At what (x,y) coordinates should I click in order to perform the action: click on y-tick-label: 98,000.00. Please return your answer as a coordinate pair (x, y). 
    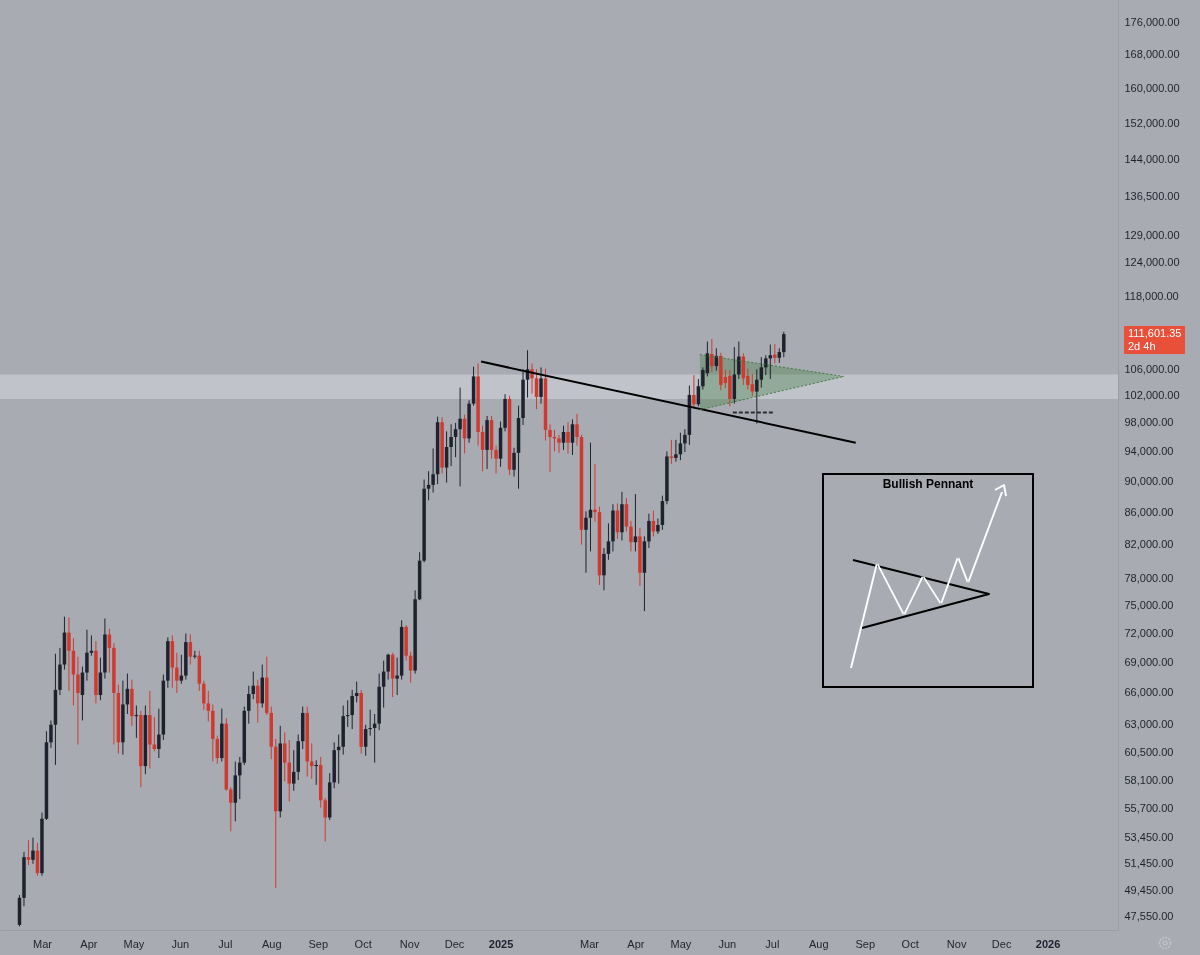
    Looking at the image, I should click on (1149, 422).